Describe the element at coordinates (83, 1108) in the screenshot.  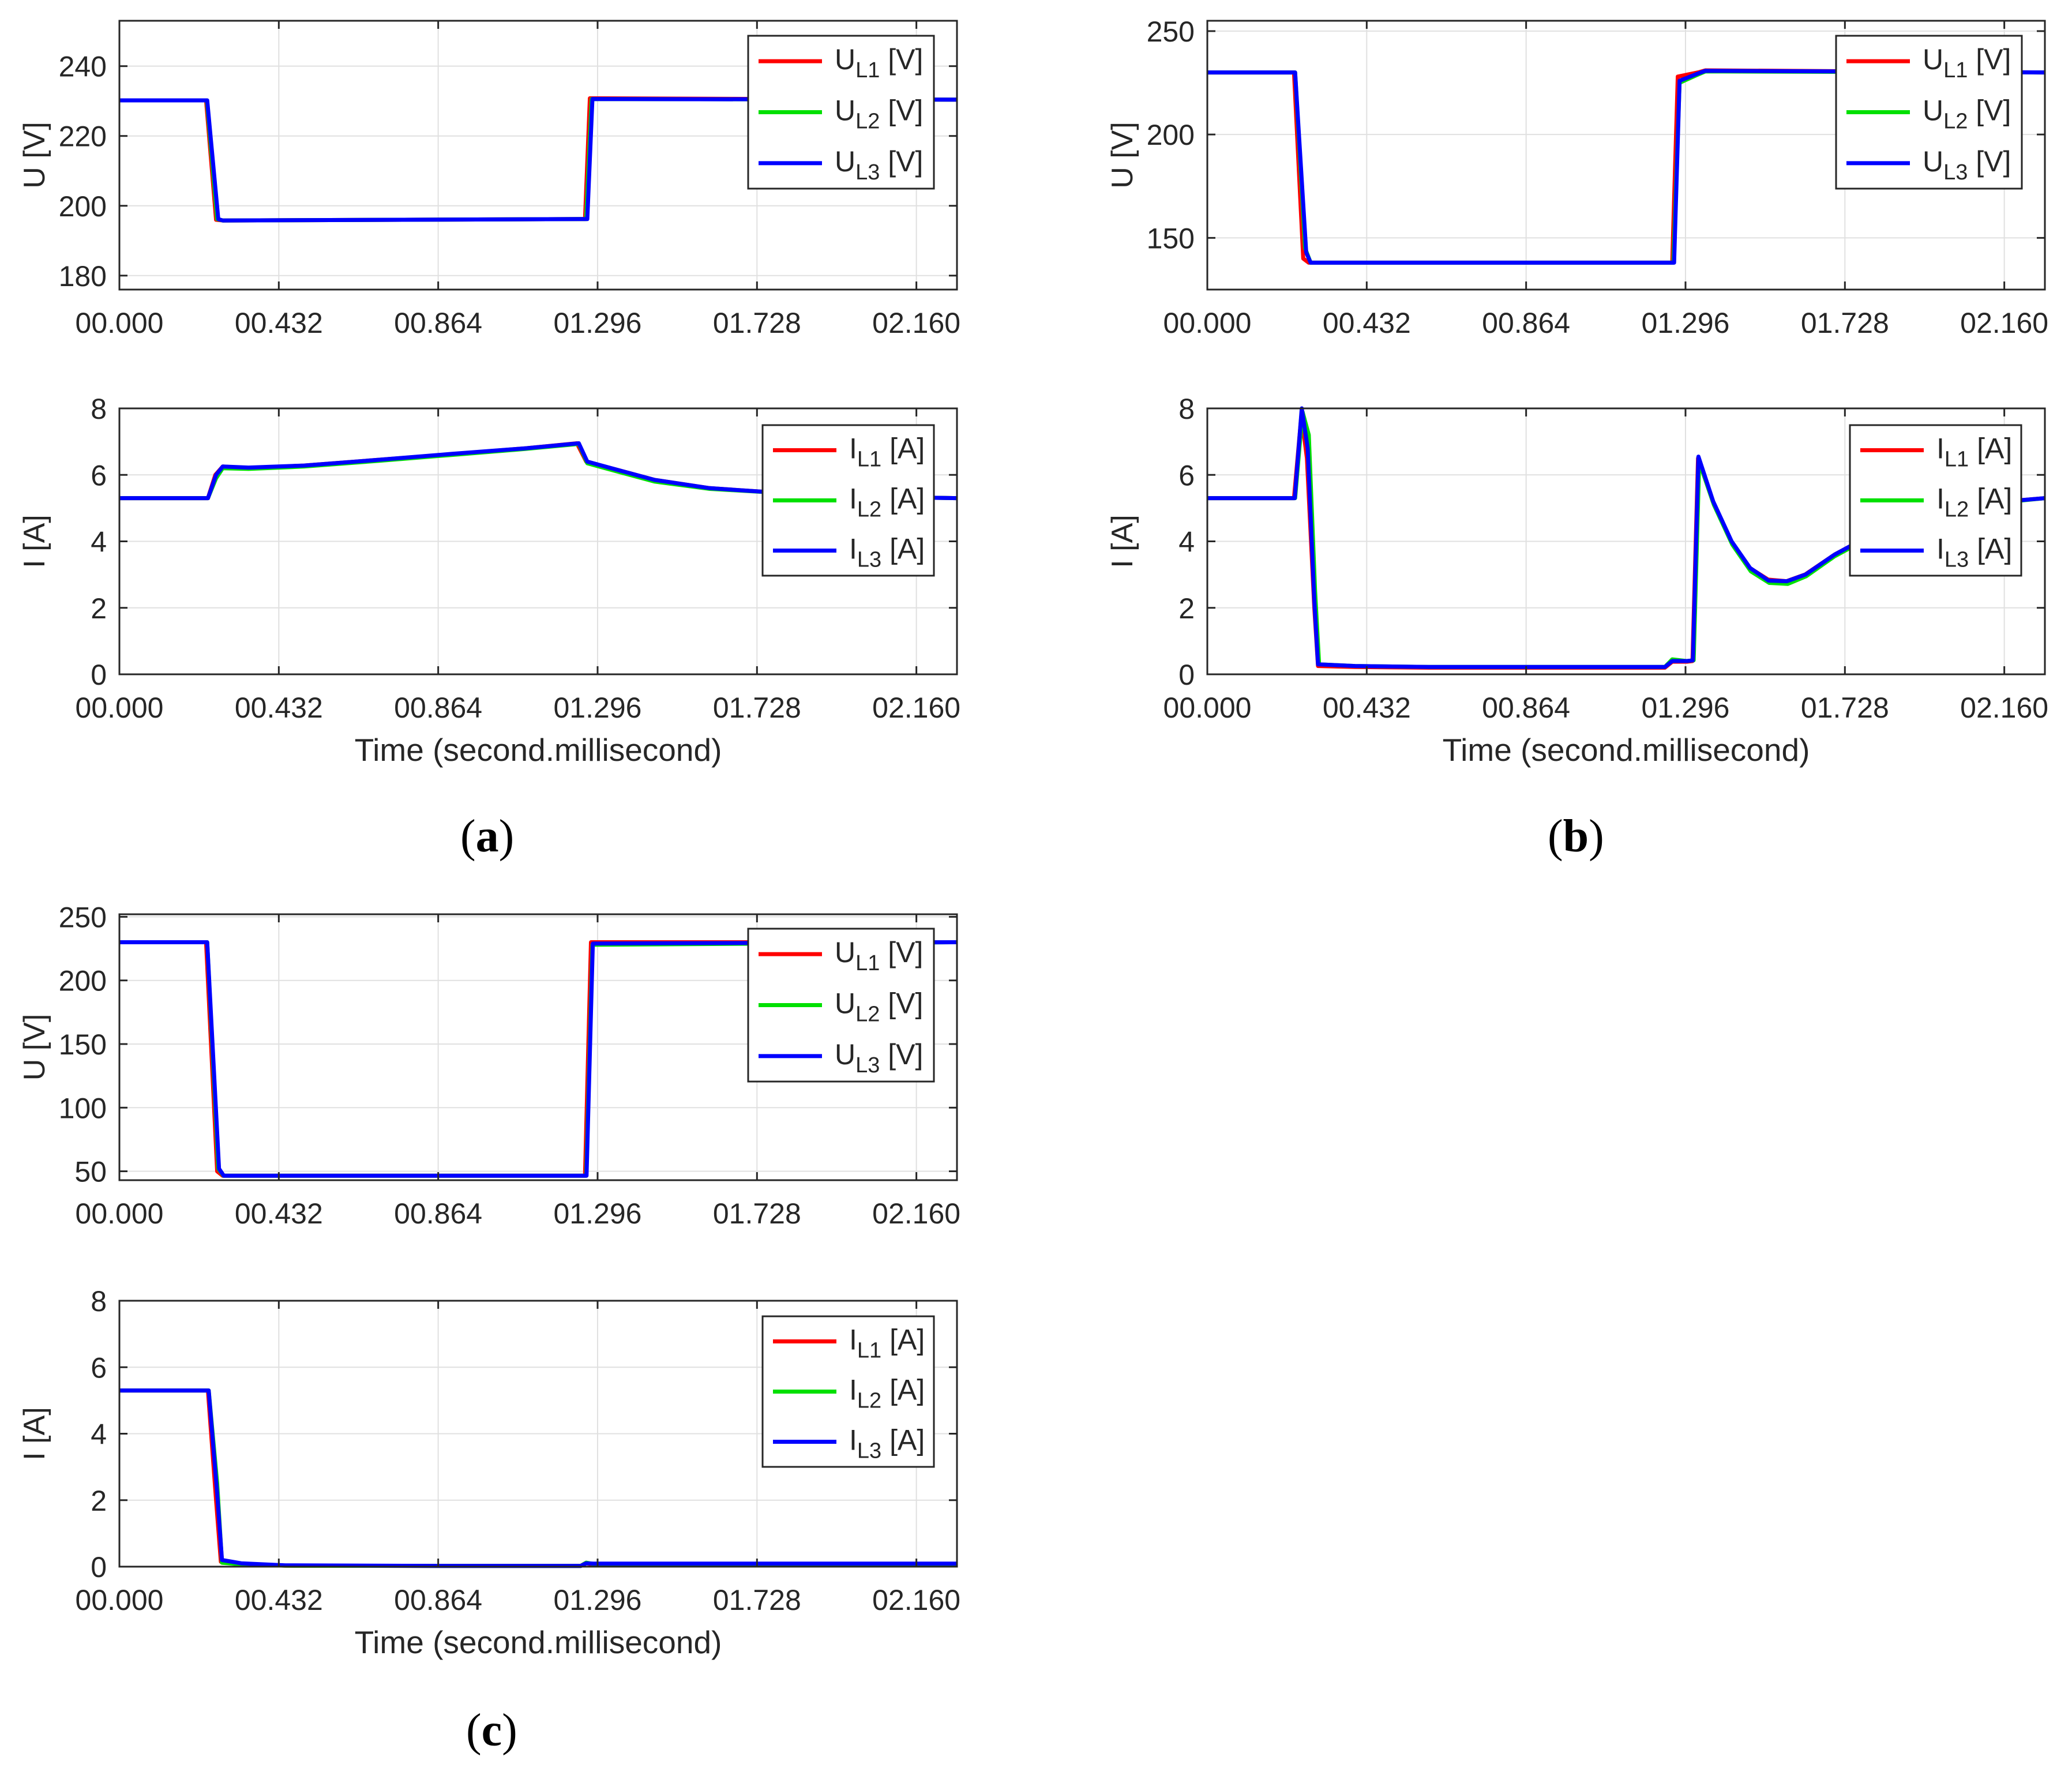
I see `y-tick-label: 100` at that location.